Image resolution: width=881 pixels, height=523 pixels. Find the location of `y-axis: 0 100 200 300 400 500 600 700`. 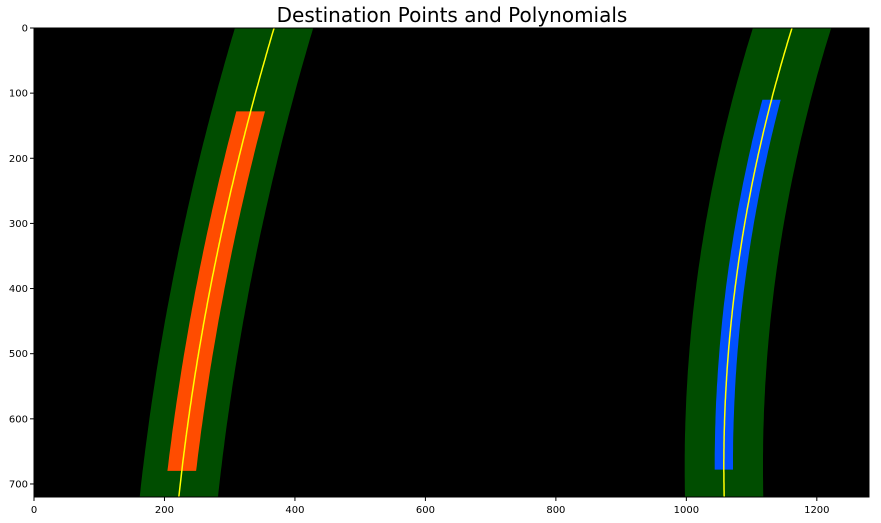

y-axis: 0 100 200 300 400 500 600 700 is located at coordinates (21, 257).